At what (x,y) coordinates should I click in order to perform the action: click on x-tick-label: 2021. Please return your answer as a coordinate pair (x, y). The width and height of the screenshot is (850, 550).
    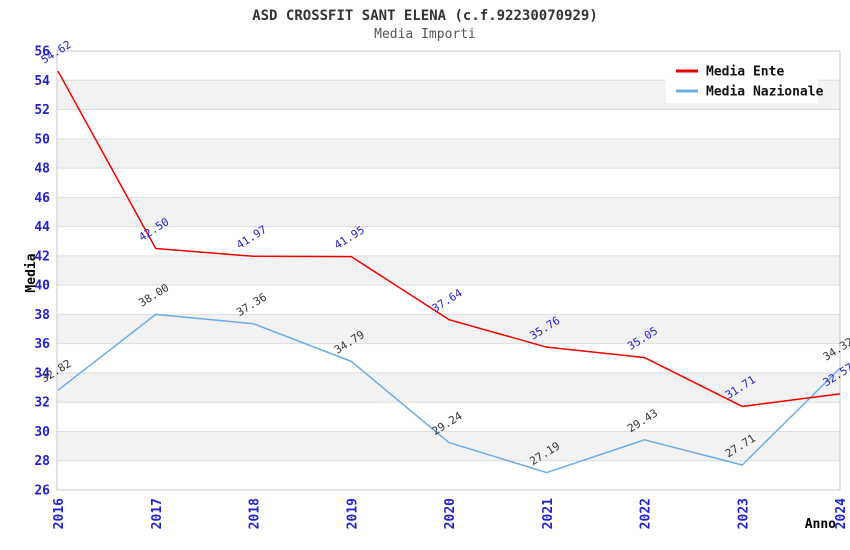
    Looking at the image, I should click on (548, 513).